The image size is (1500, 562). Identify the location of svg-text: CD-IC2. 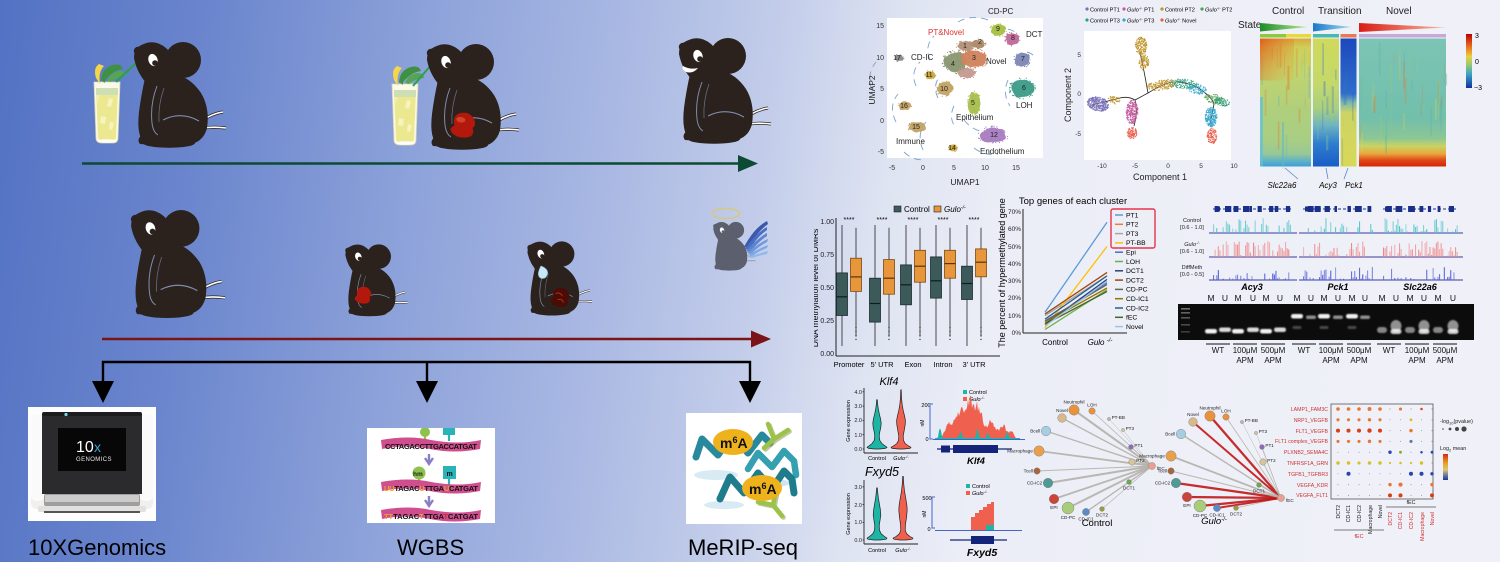
(1412, 520).